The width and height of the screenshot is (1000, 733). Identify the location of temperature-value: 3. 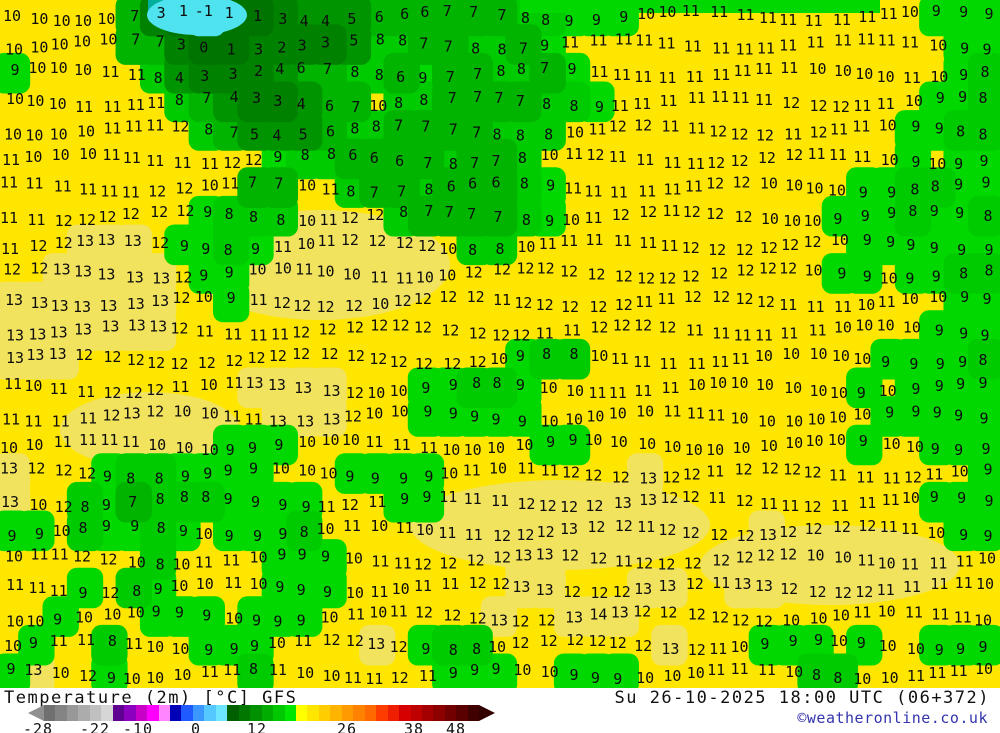
(256, 98).